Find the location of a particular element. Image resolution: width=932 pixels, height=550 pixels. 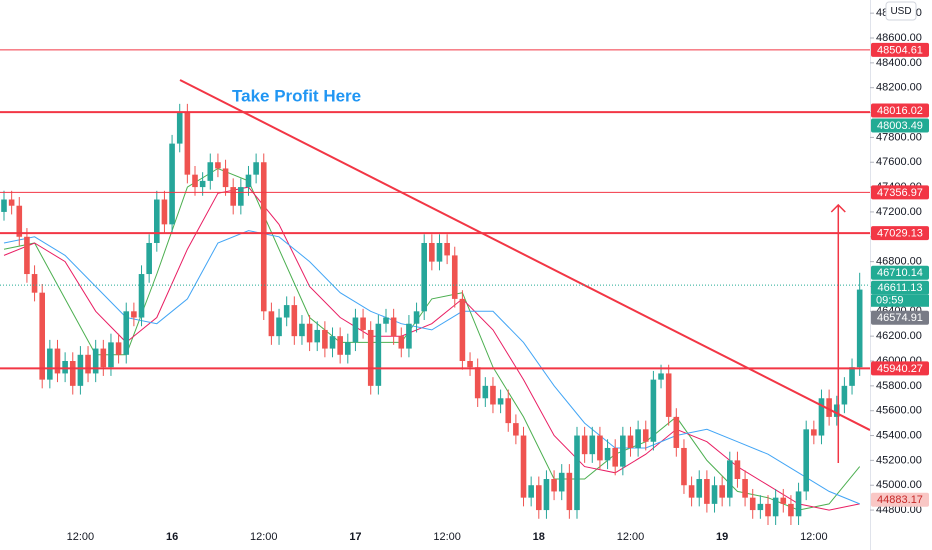

price-tag-label: 48003.49 is located at coordinates (900, 126).